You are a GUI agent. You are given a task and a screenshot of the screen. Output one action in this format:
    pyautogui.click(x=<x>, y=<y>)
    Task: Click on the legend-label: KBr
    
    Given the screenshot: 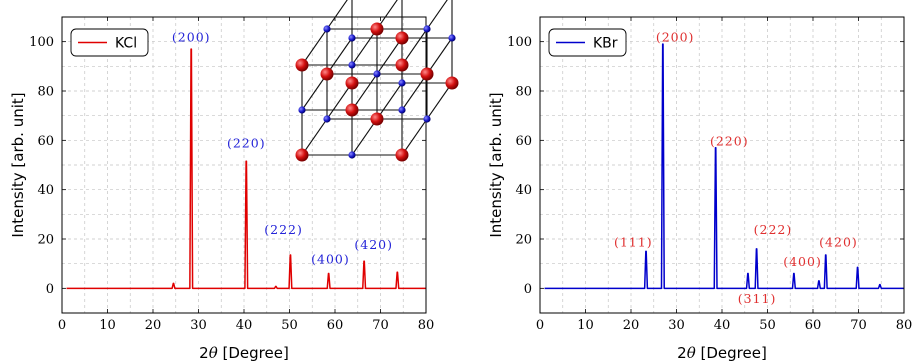 What is the action you would take?
    pyautogui.click(x=605, y=44)
    